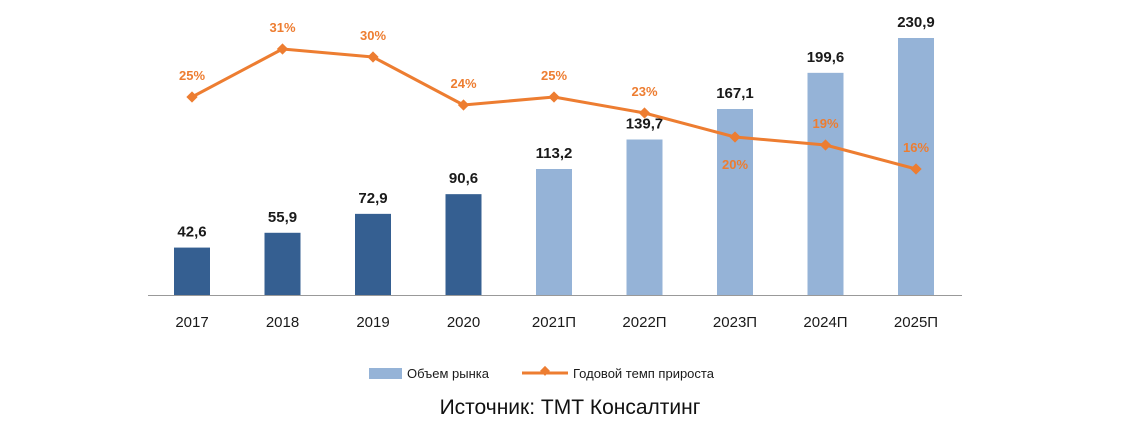  What do you see at coordinates (916, 322) in the screenshot?
I see `x-tick-label: 2025П` at bounding box center [916, 322].